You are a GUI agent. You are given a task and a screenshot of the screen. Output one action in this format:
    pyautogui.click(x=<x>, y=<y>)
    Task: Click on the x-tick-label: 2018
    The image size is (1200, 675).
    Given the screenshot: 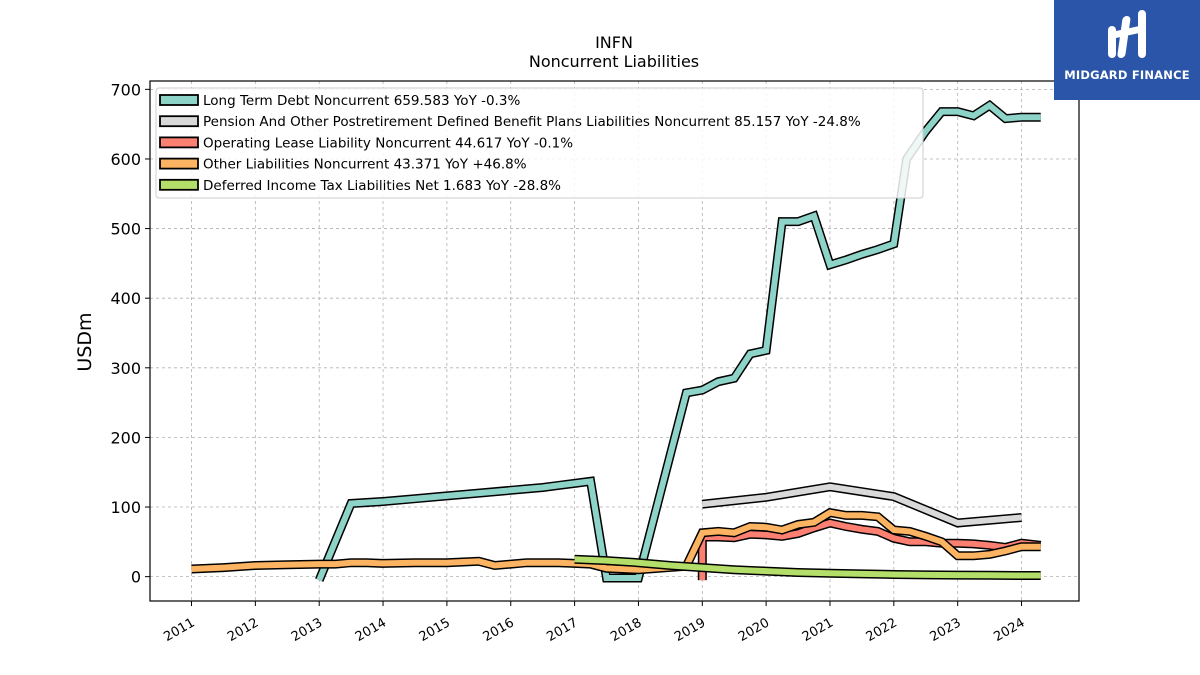 What is the action you would take?
    pyautogui.click(x=626, y=630)
    